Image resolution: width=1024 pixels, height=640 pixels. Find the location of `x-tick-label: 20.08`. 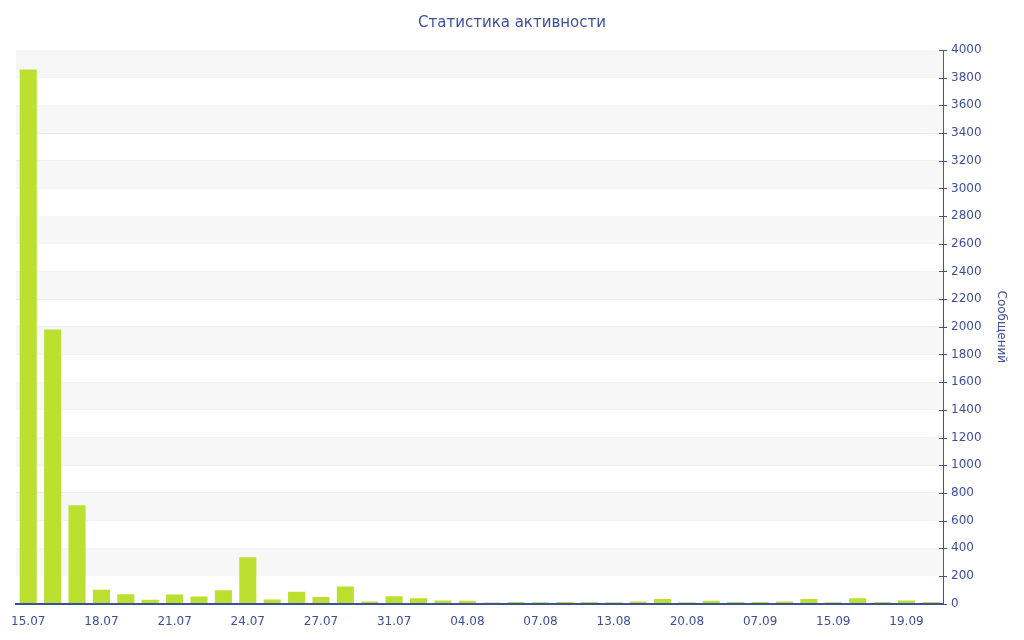

x-tick-label: 20.08 is located at coordinates (687, 620).